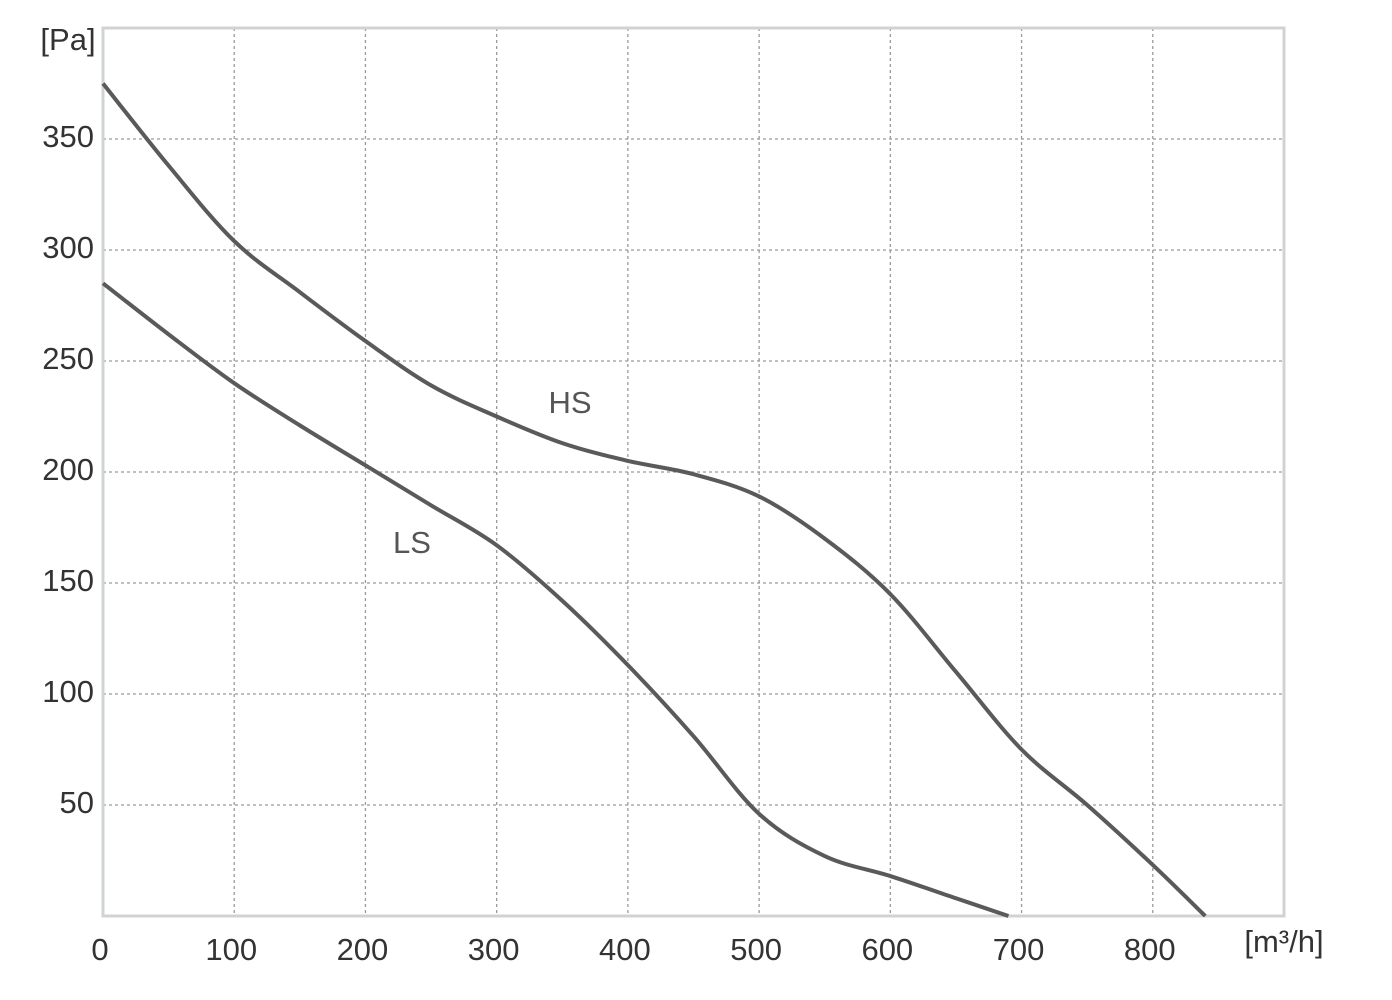 The height and width of the screenshot is (1000, 1392). What do you see at coordinates (67, 39) in the screenshot?
I see `y-axis-label: [Pa]` at bounding box center [67, 39].